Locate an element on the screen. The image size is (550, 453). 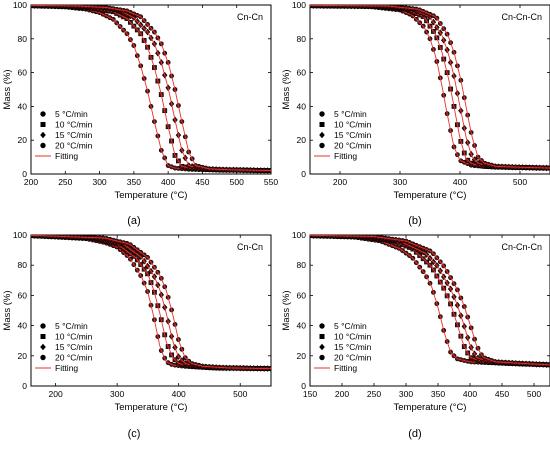
panel-caption: (d) is located at coordinates (414, 434).